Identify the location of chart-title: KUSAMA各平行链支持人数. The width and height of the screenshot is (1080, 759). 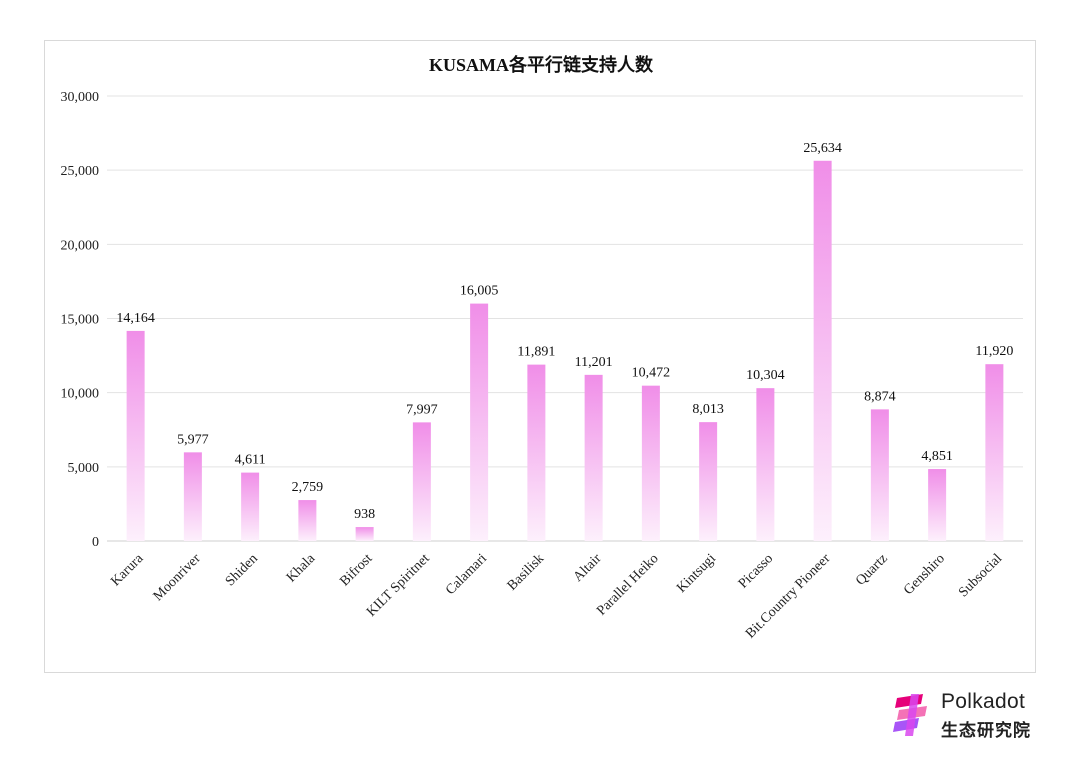
(541, 64).